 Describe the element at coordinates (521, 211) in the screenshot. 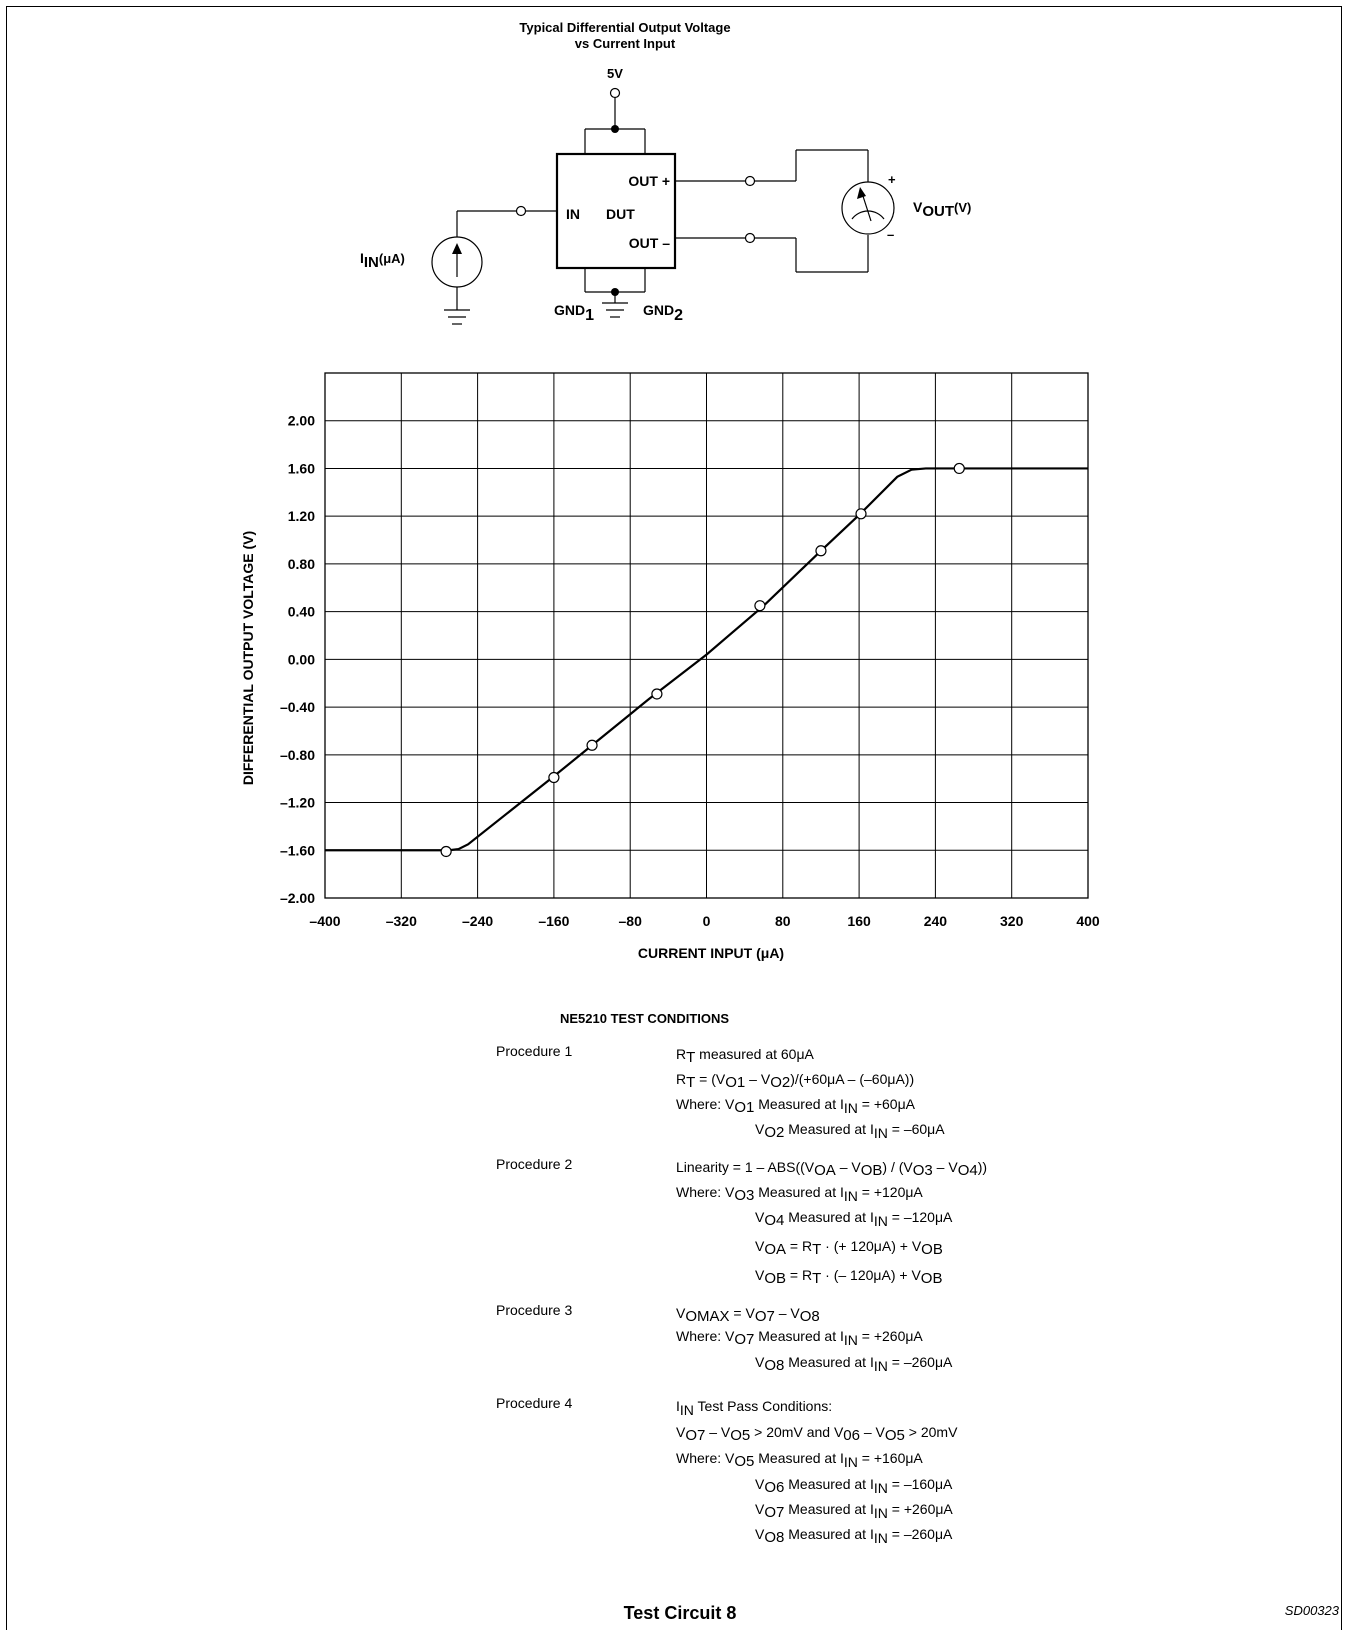

I see `input-terminal` at that location.